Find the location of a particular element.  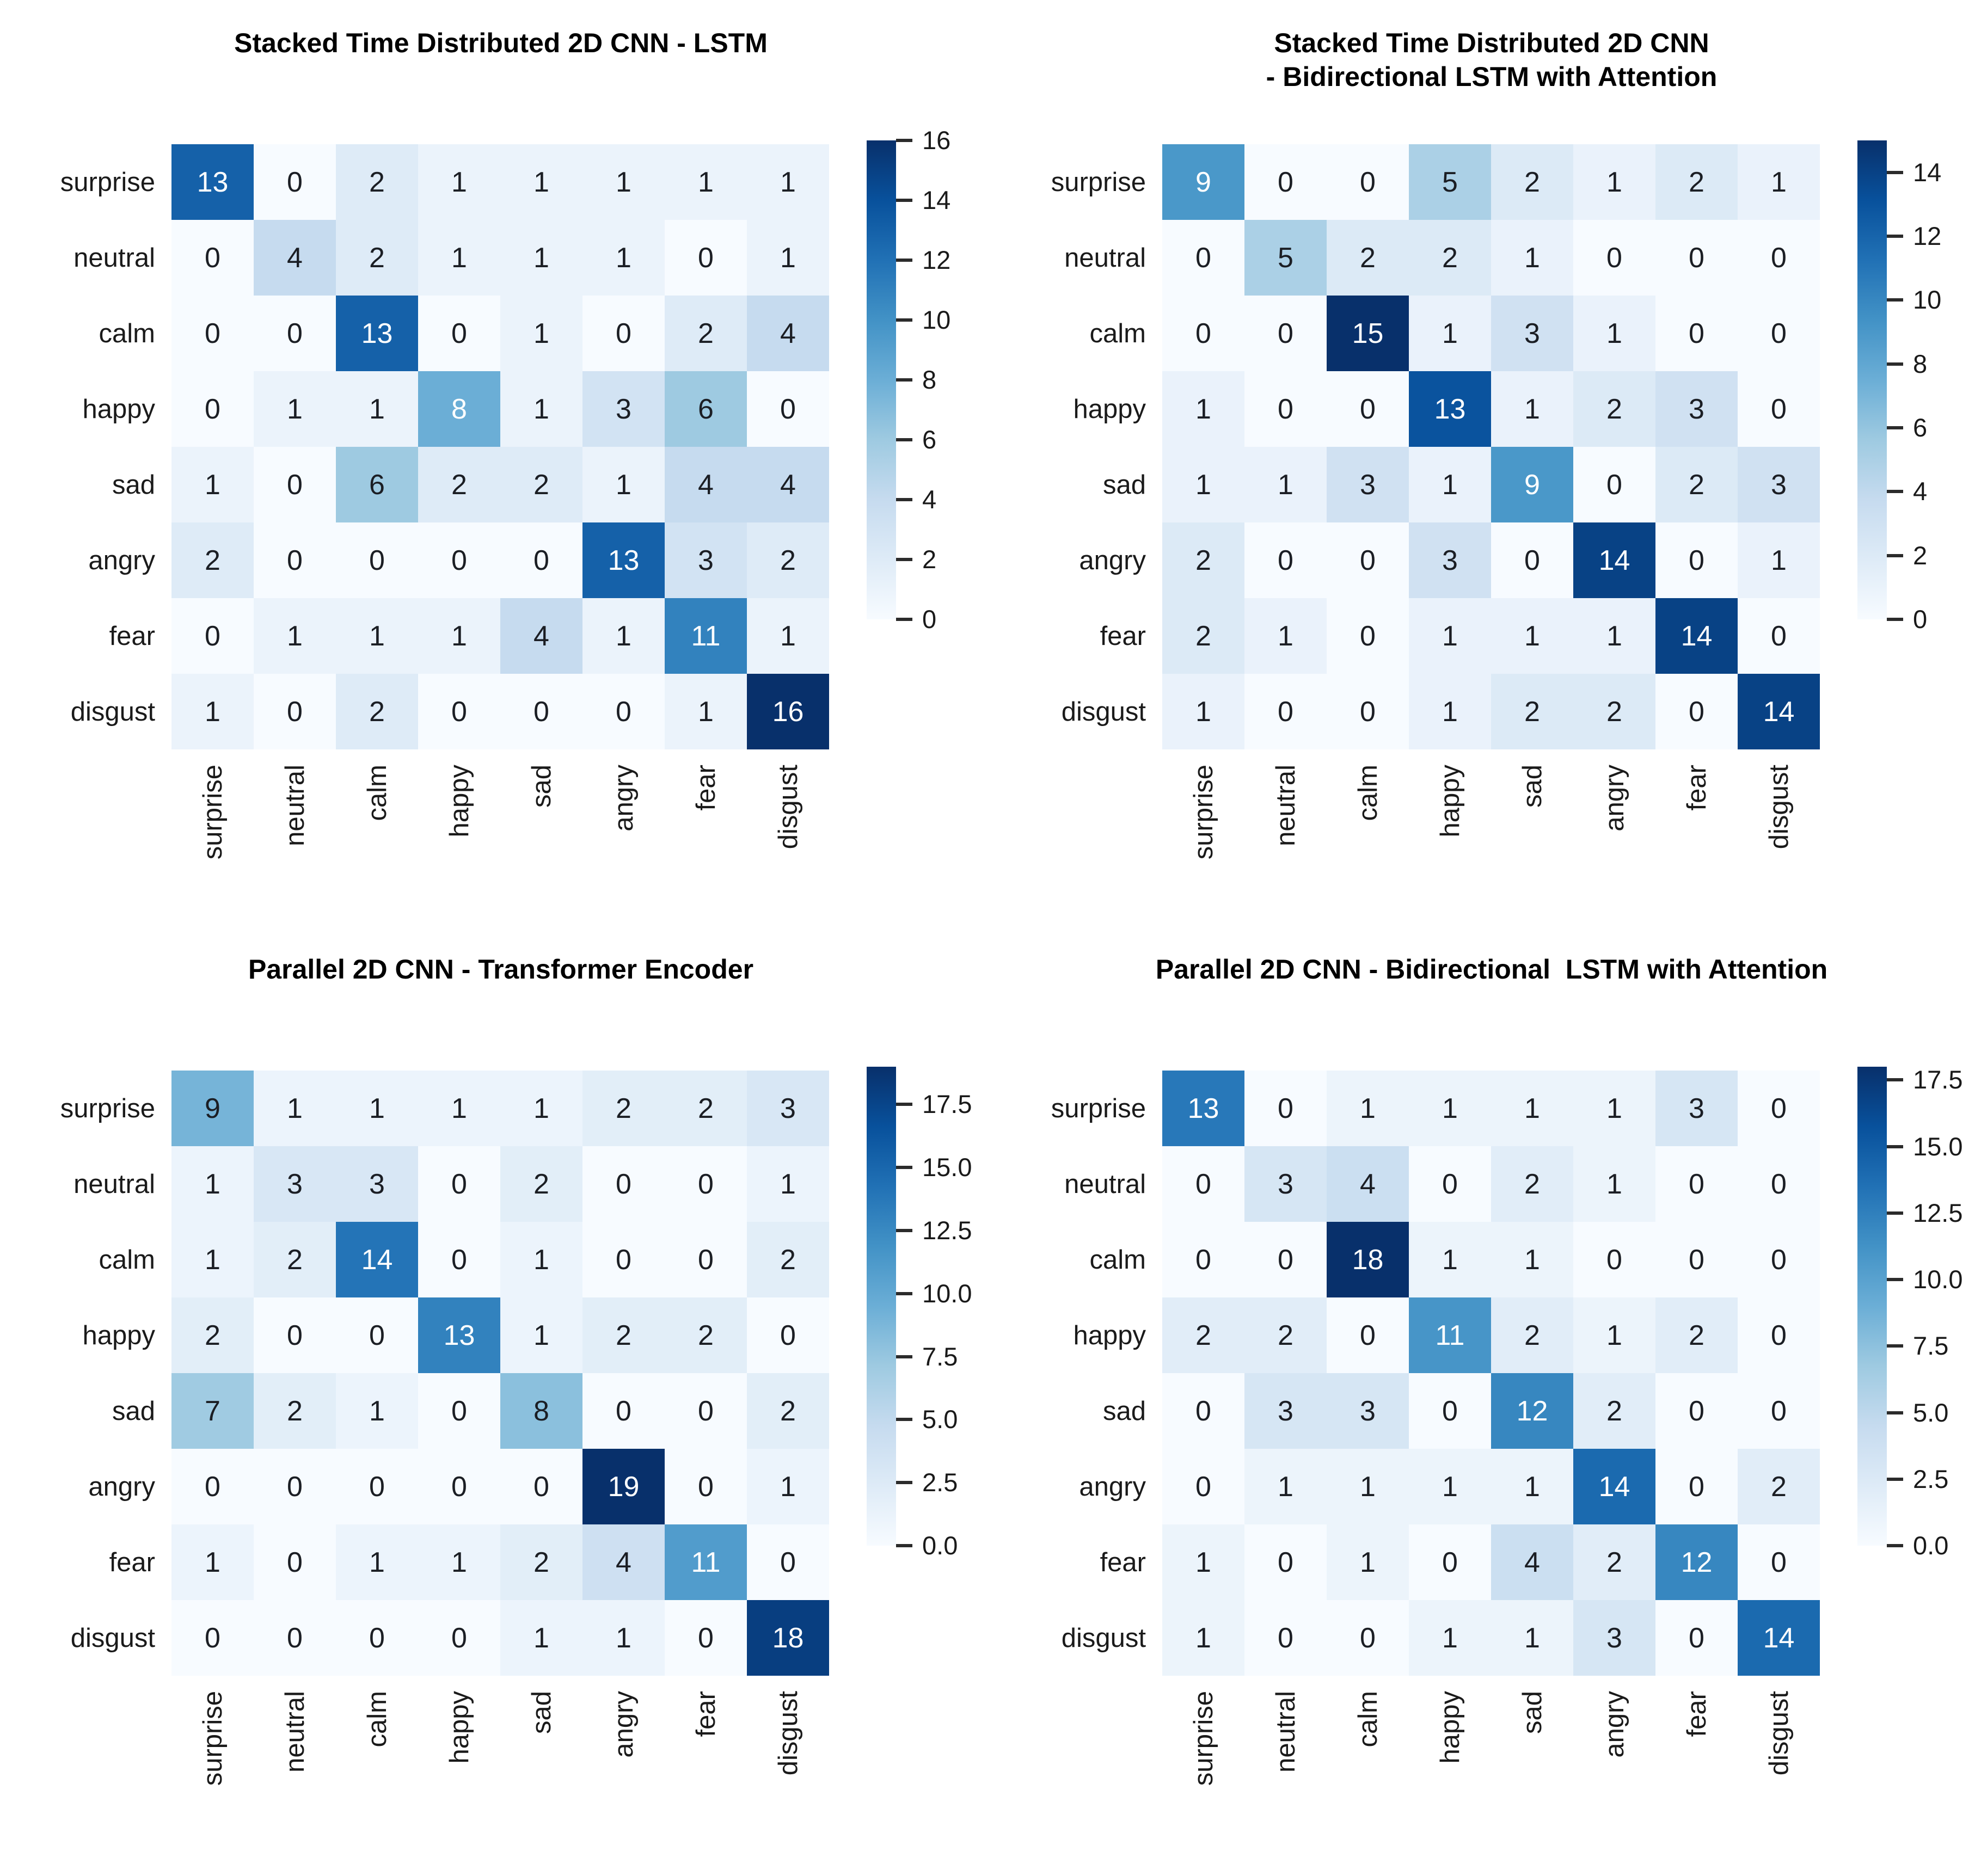

colorbar-tick-label: 2.5 is located at coordinates (940, 1482).